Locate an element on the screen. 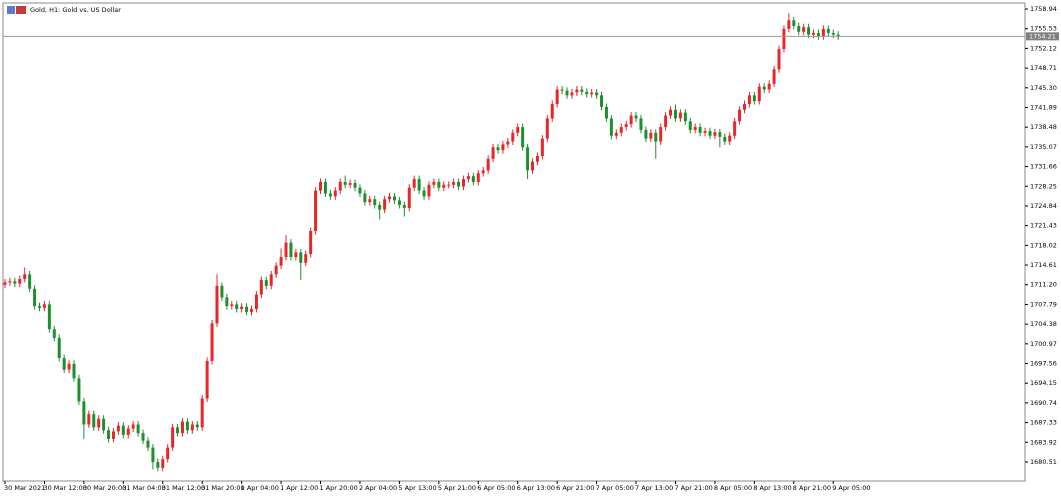 The image size is (1061, 496). x-tick-label: 1 Apr 20:00 is located at coordinates (339, 488).